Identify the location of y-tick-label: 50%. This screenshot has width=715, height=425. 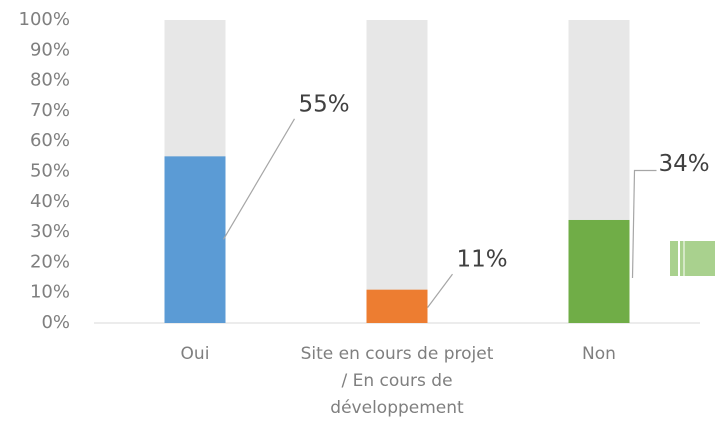
(50, 171).